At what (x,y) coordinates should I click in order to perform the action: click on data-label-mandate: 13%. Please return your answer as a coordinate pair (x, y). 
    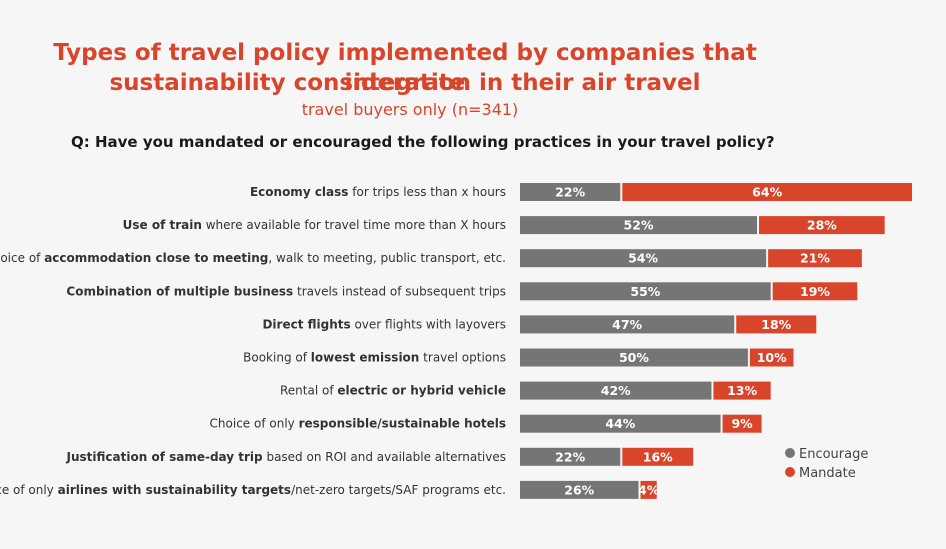
    Looking at the image, I should click on (742, 390).